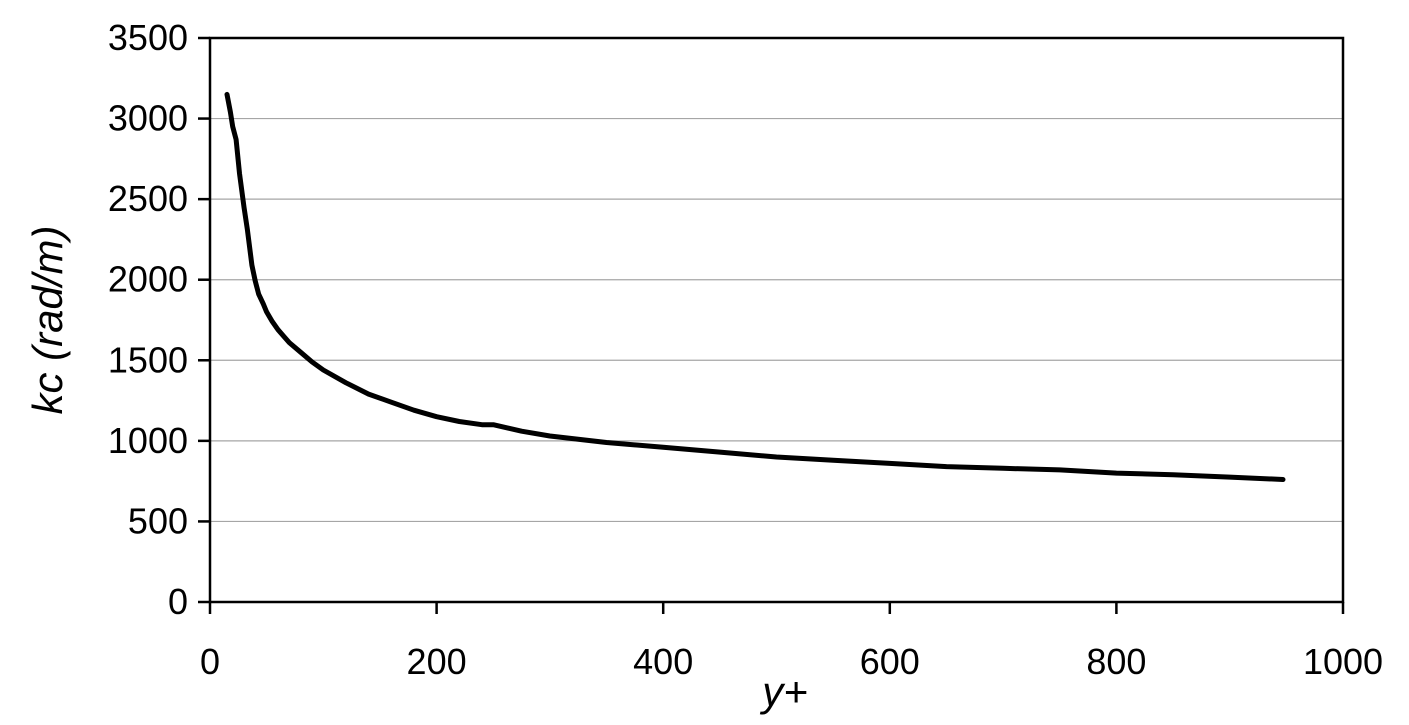 Image resolution: width=1409 pixels, height=725 pixels. Describe the element at coordinates (178, 601) in the screenshot. I see `y-tick-label-0: 0` at that location.